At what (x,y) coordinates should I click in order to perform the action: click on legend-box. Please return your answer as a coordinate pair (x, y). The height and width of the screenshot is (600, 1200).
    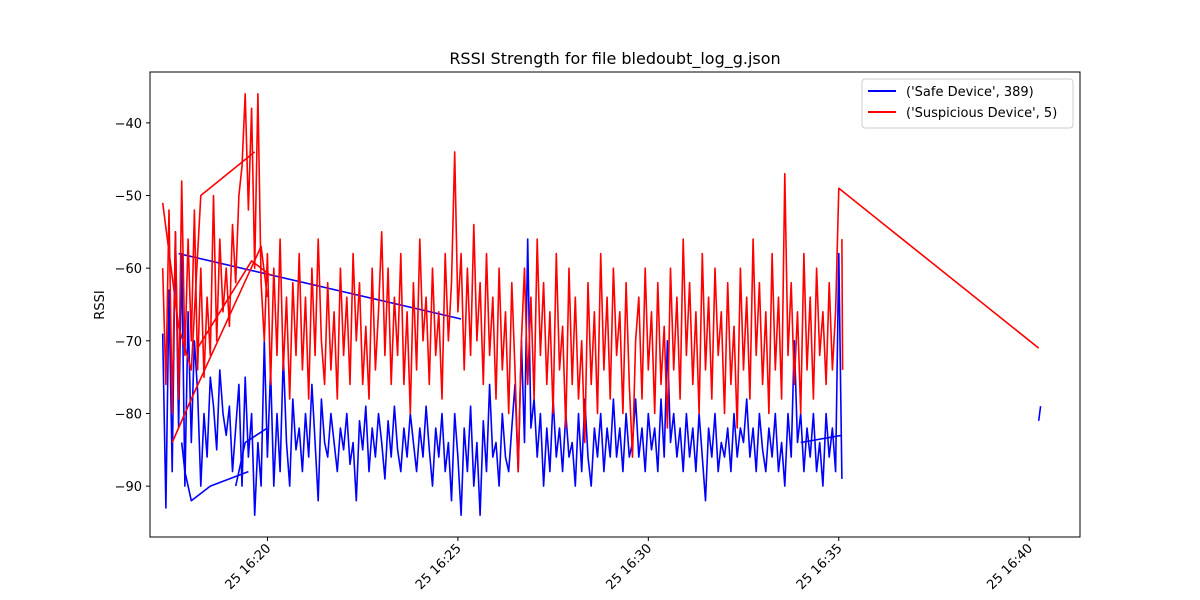
    Looking at the image, I should click on (967, 103).